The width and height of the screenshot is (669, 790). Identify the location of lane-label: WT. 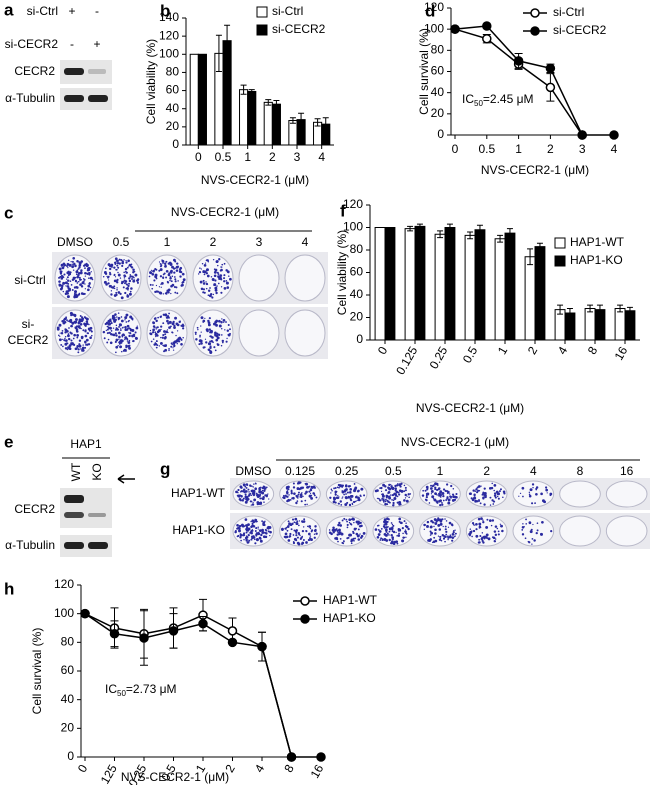
(76, 471).